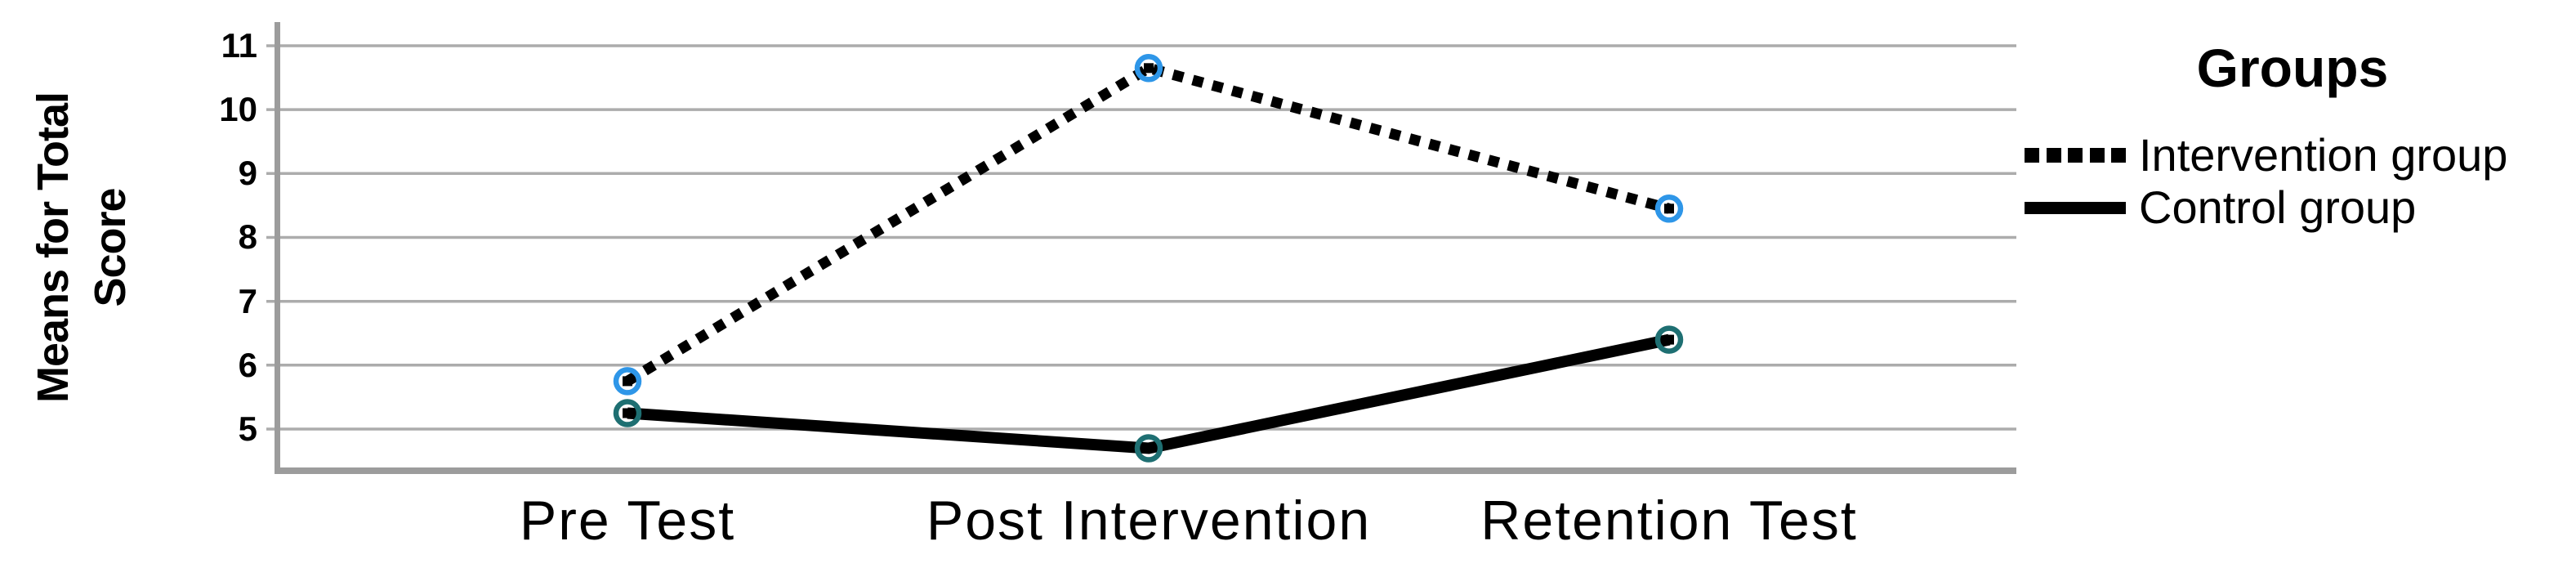 This screenshot has height=568, width=2576. I want to click on x-axis-label-retention-test: Retention Test, so click(1669, 521).